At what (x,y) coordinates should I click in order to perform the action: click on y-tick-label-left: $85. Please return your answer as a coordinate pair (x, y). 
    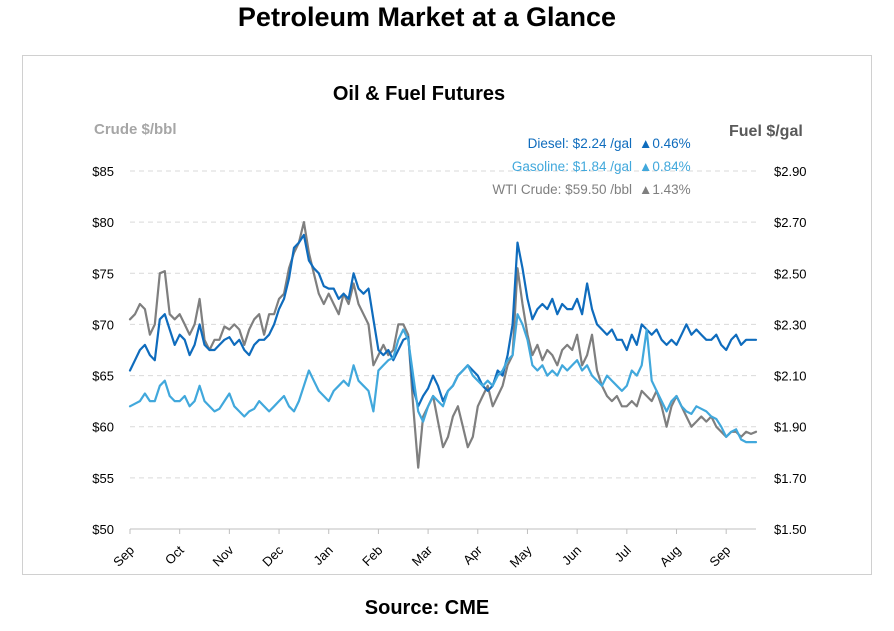
    Looking at the image, I should click on (103, 171).